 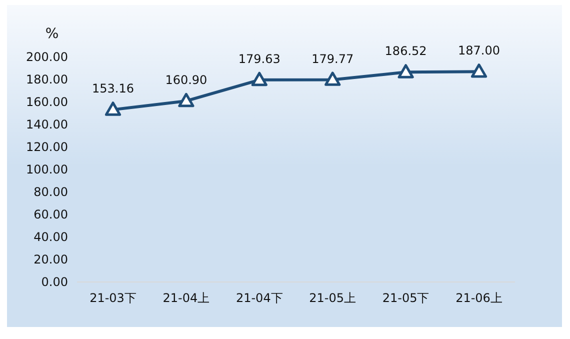 What do you see at coordinates (259, 298) in the screenshot?
I see `x-tick-label: 21-04下` at bounding box center [259, 298].